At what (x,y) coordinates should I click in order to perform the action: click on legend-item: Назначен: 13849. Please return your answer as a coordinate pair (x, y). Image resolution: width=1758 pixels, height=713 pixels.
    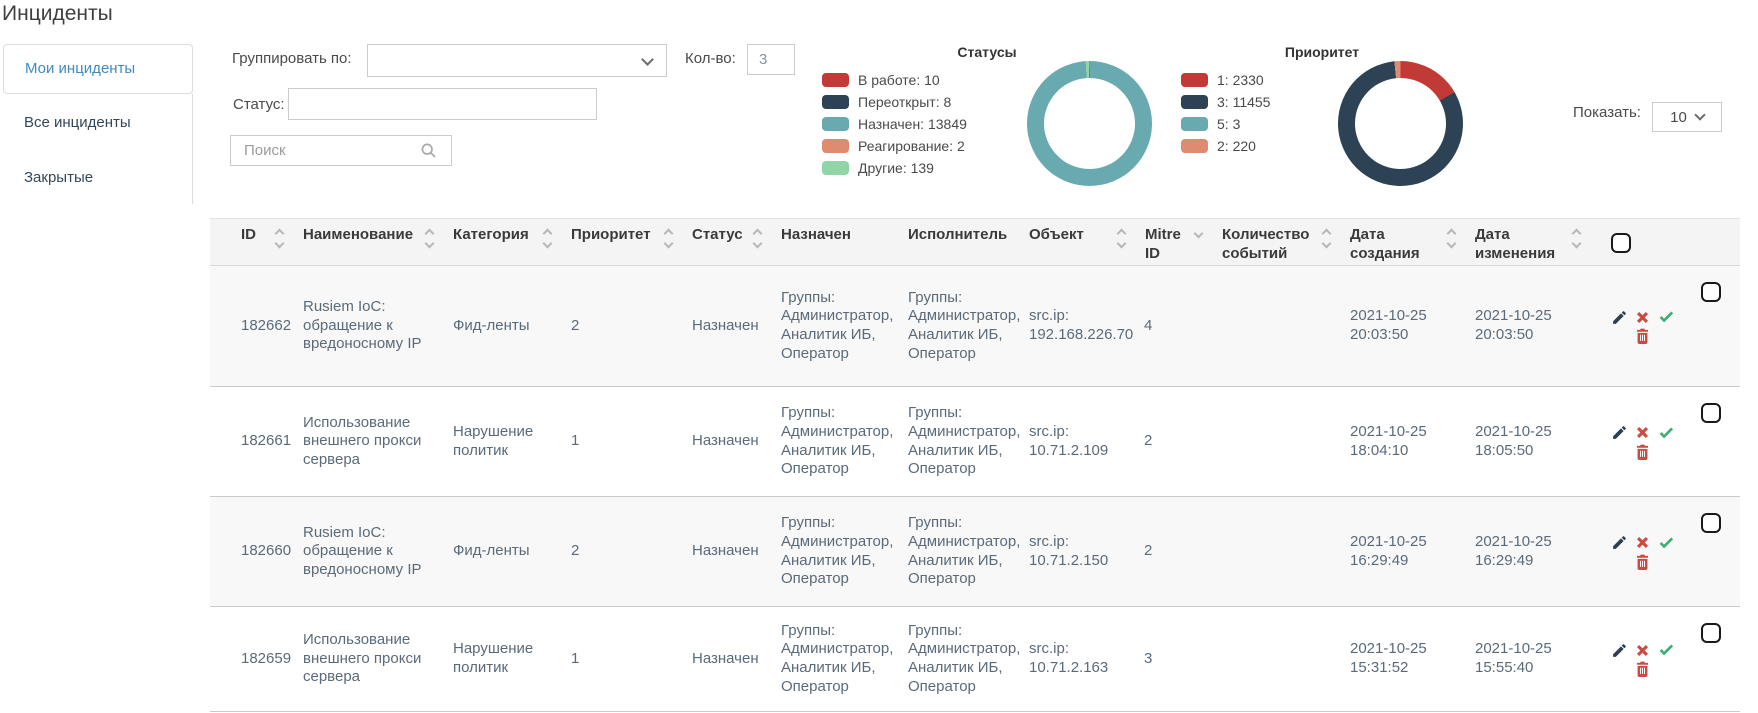
    Looking at the image, I should click on (987, 124).